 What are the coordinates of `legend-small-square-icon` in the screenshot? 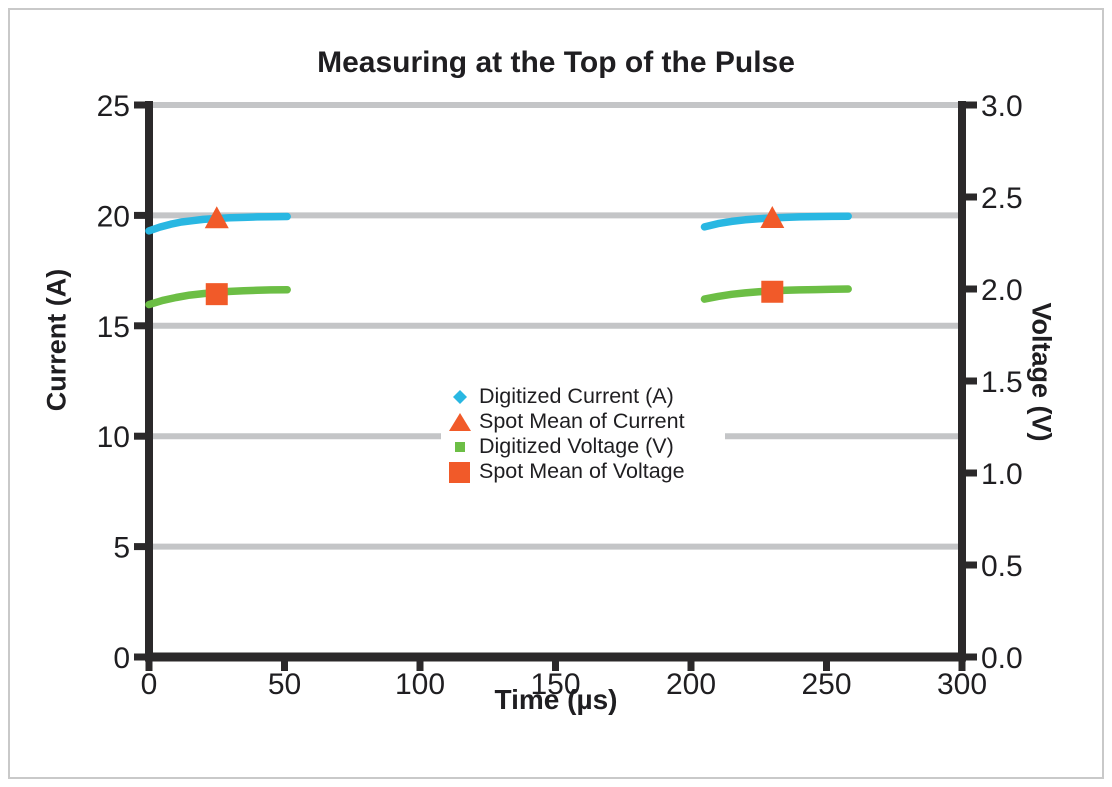 It's located at (460, 446).